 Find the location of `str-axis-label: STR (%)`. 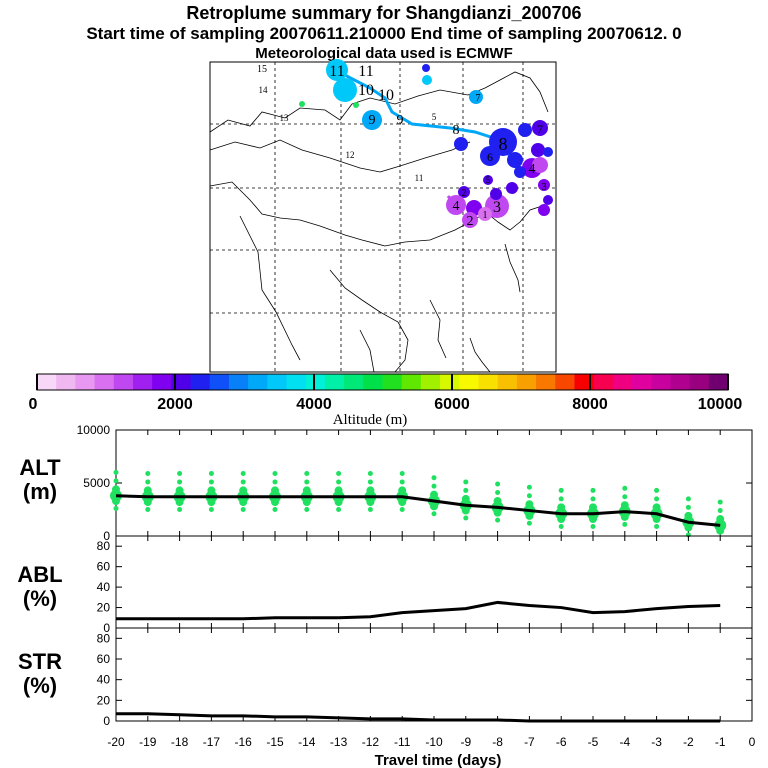

str-axis-label: STR (%) is located at coordinates (40, 673).